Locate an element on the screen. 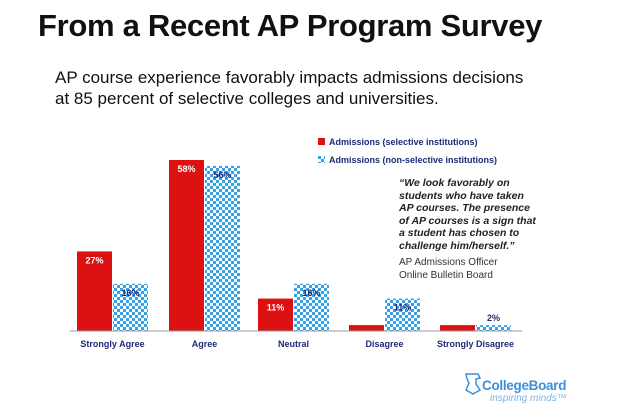  category-label-4: Strongly Disagree is located at coordinates (475, 344).